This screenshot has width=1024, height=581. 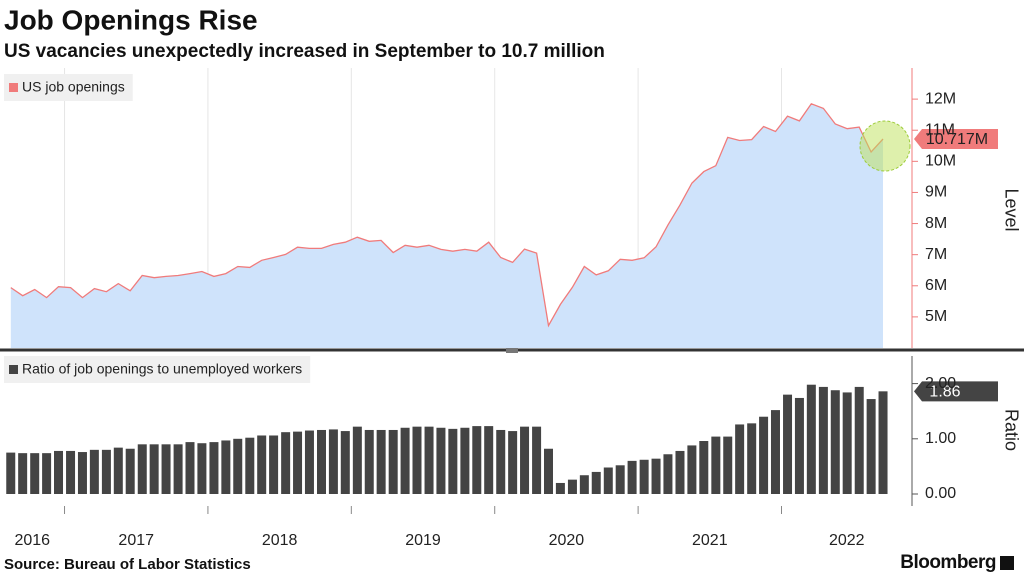 What do you see at coordinates (885, 146) in the screenshot?
I see `highlight-circle` at bounding box center [885, 146].